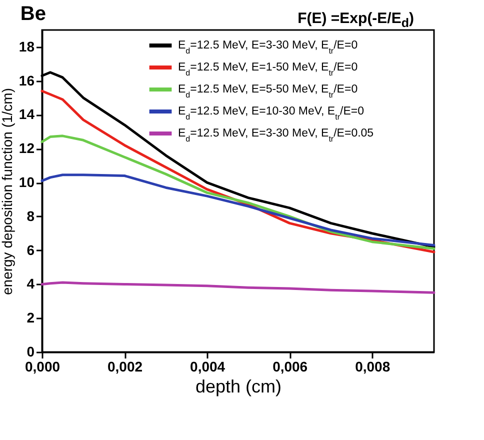  Describe the element at coordinates (26, 114) in the screenshot. I see `y-tick-label: 14` at that location.